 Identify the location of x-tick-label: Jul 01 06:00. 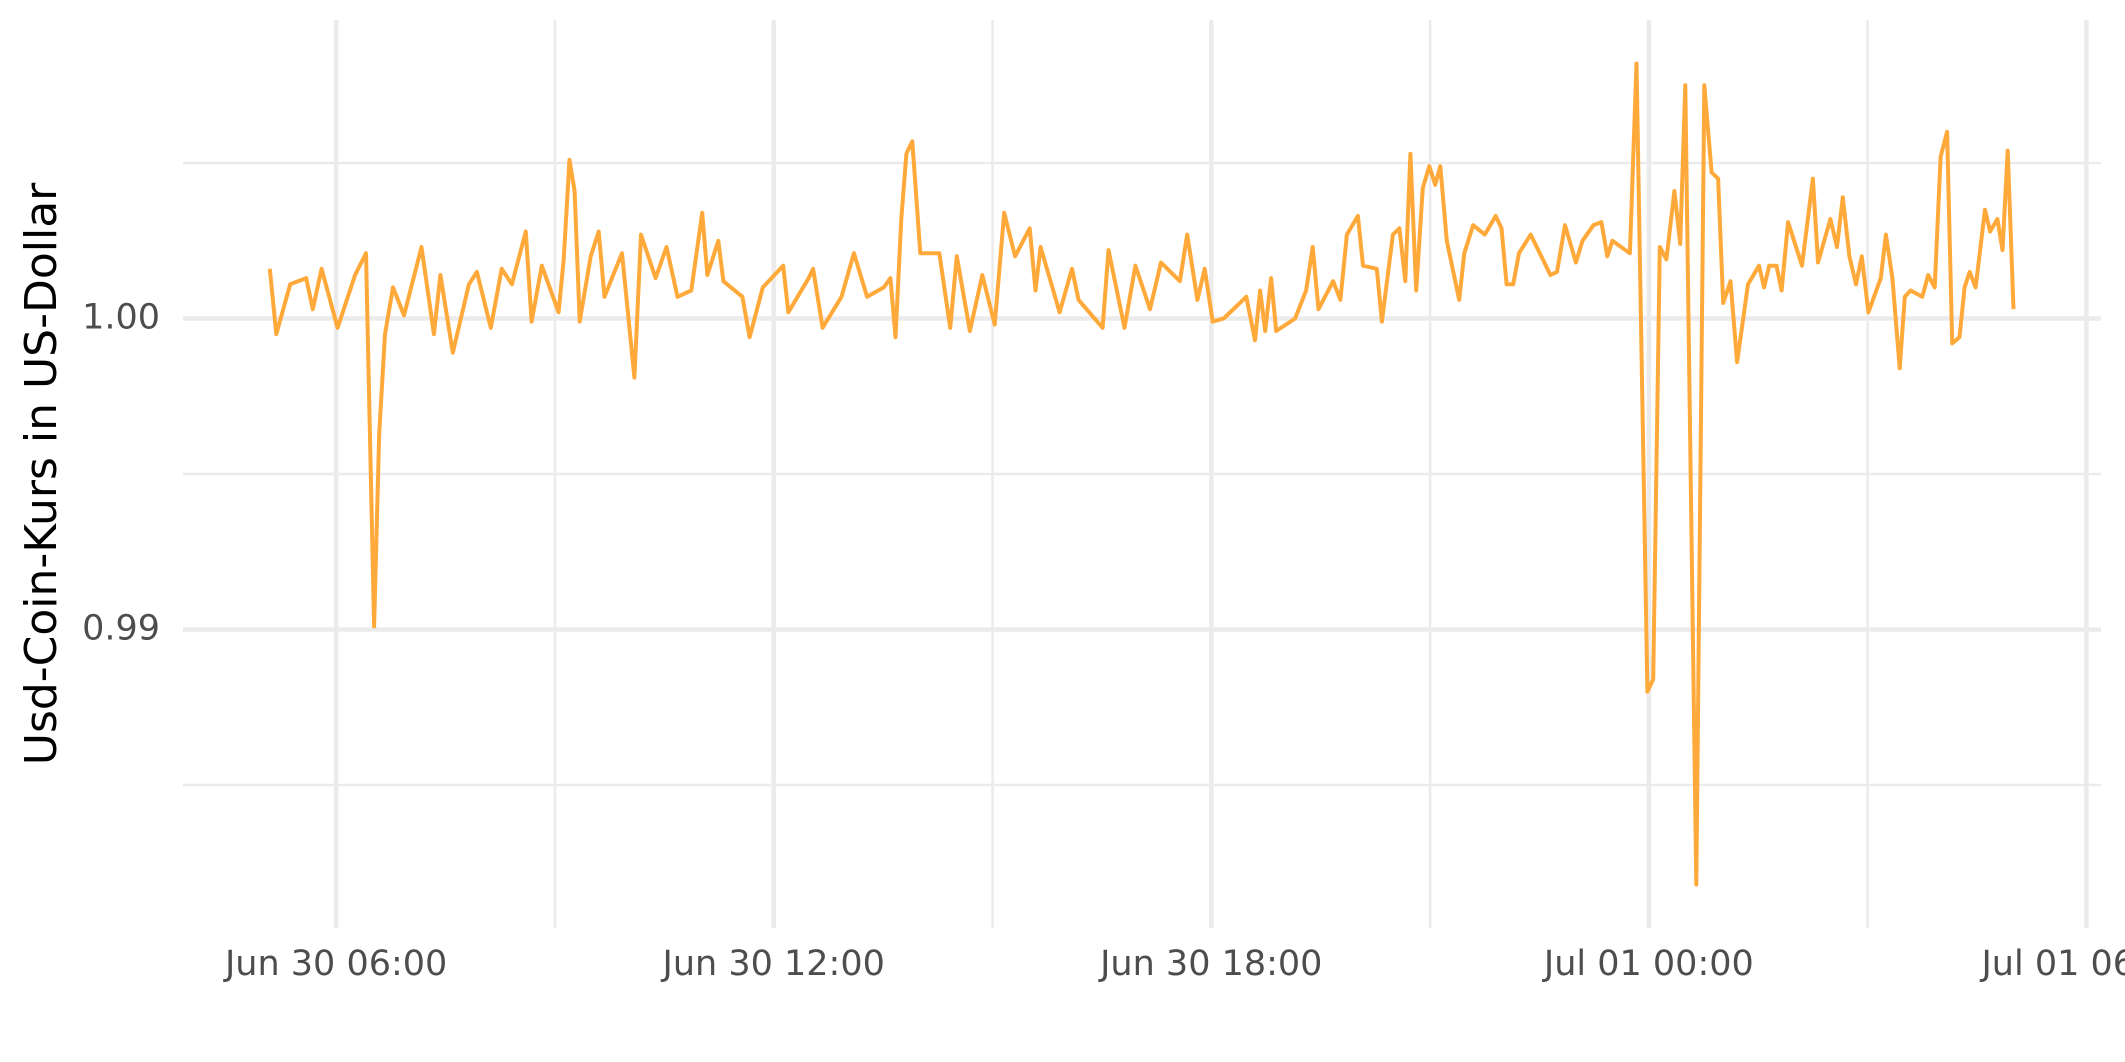
(2052, 964).